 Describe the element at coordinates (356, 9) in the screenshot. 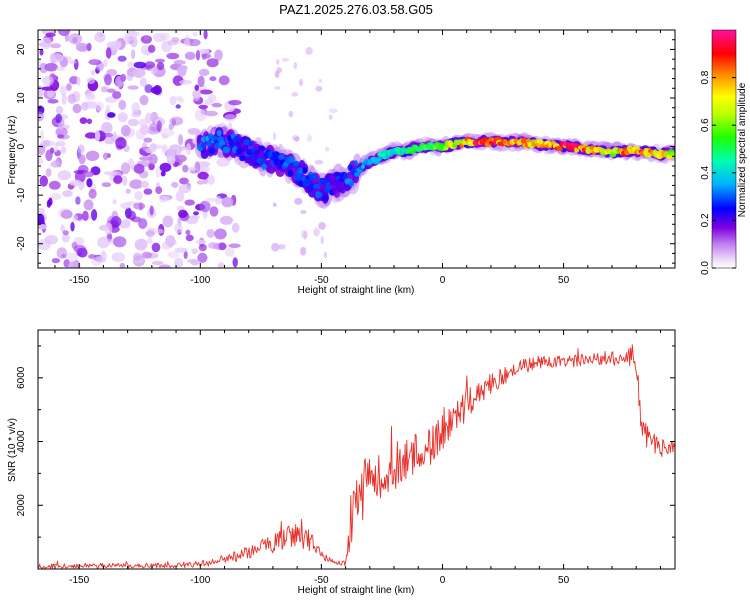

I see `figure-title: PAZ1.2025.276.03.58.G05` at that location.